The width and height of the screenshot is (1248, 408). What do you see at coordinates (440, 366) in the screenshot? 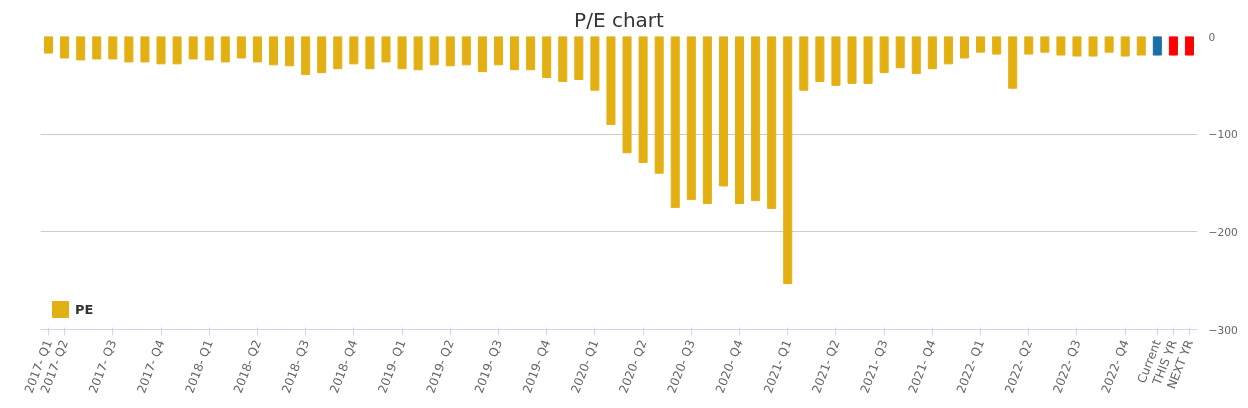
I see `x-tick-label: 2019- Q2` at bounding box center [440, 366].